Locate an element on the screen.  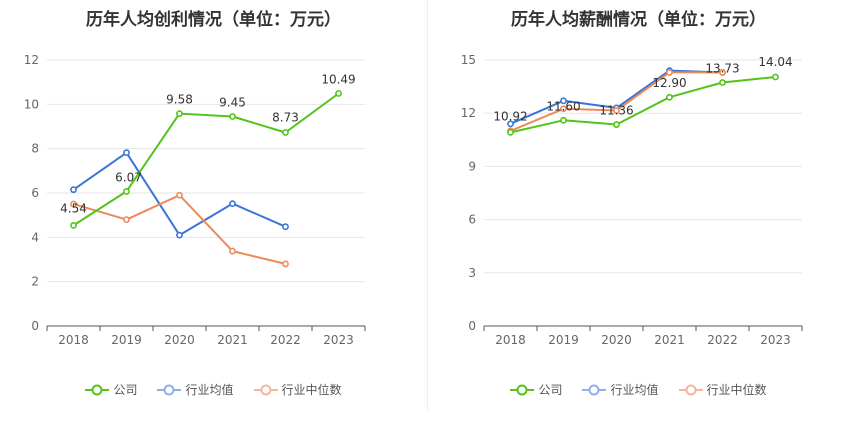
profit-chart-legend: 公司 行业均值 行业中位数 is located at coordinates (213, 389).